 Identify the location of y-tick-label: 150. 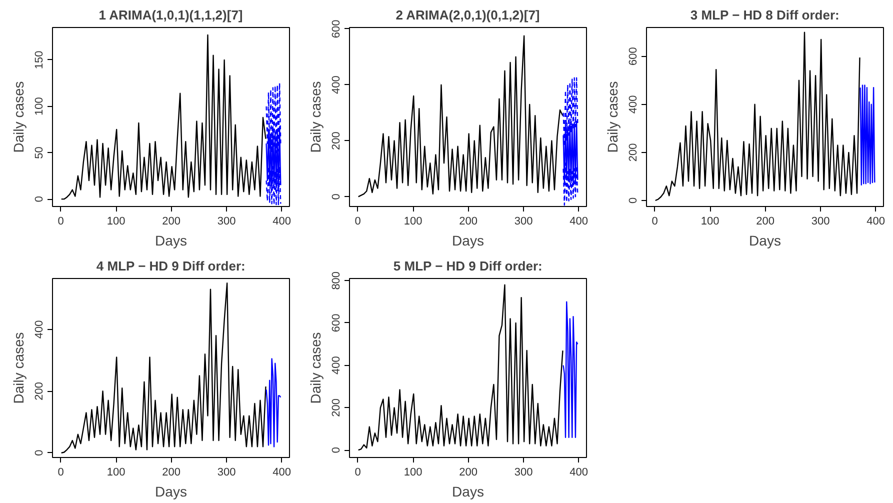
(40, 60).